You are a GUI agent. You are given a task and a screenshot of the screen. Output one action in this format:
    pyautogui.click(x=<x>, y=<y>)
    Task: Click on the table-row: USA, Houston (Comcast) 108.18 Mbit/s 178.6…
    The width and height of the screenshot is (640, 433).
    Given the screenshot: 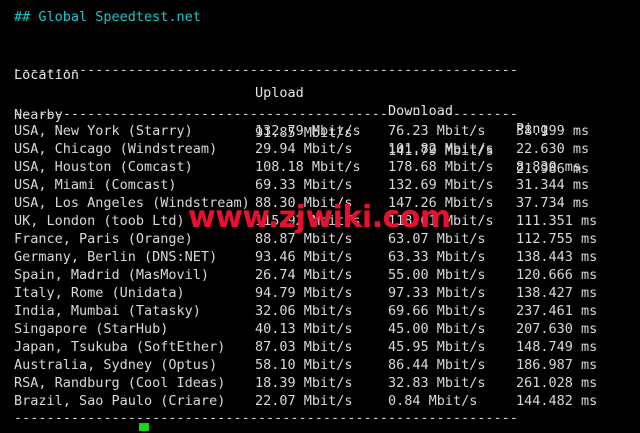 What is the action you would take?
    pyautogui.click(x=320, y=167)
    